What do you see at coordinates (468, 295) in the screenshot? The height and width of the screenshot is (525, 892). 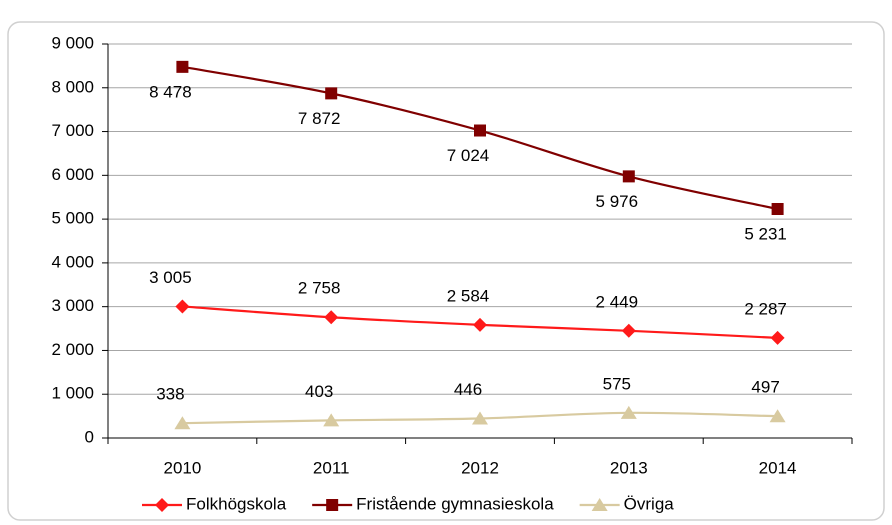 I see `data-label: 2 584` at bounding box center [468, 295].